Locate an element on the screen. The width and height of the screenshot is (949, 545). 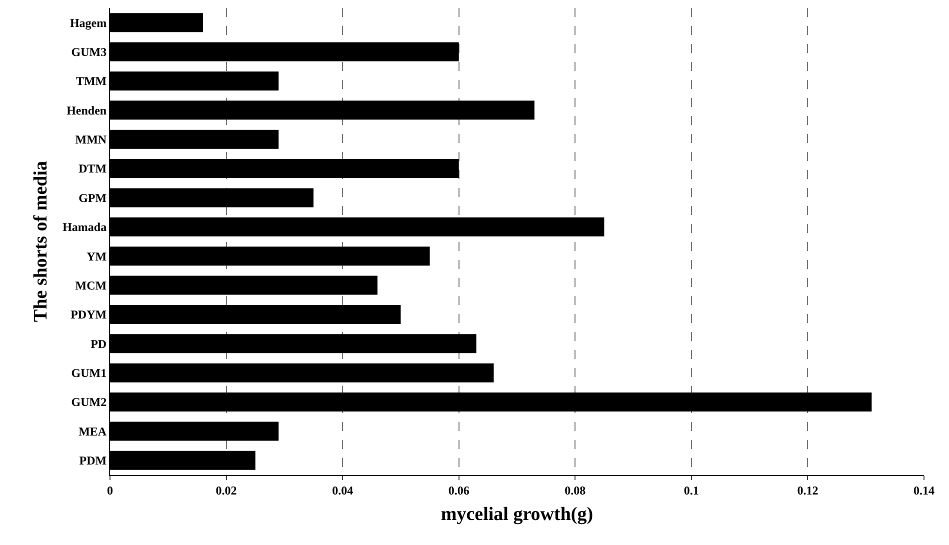
y-tick-label: MCM is located at coordinates (91, 285).